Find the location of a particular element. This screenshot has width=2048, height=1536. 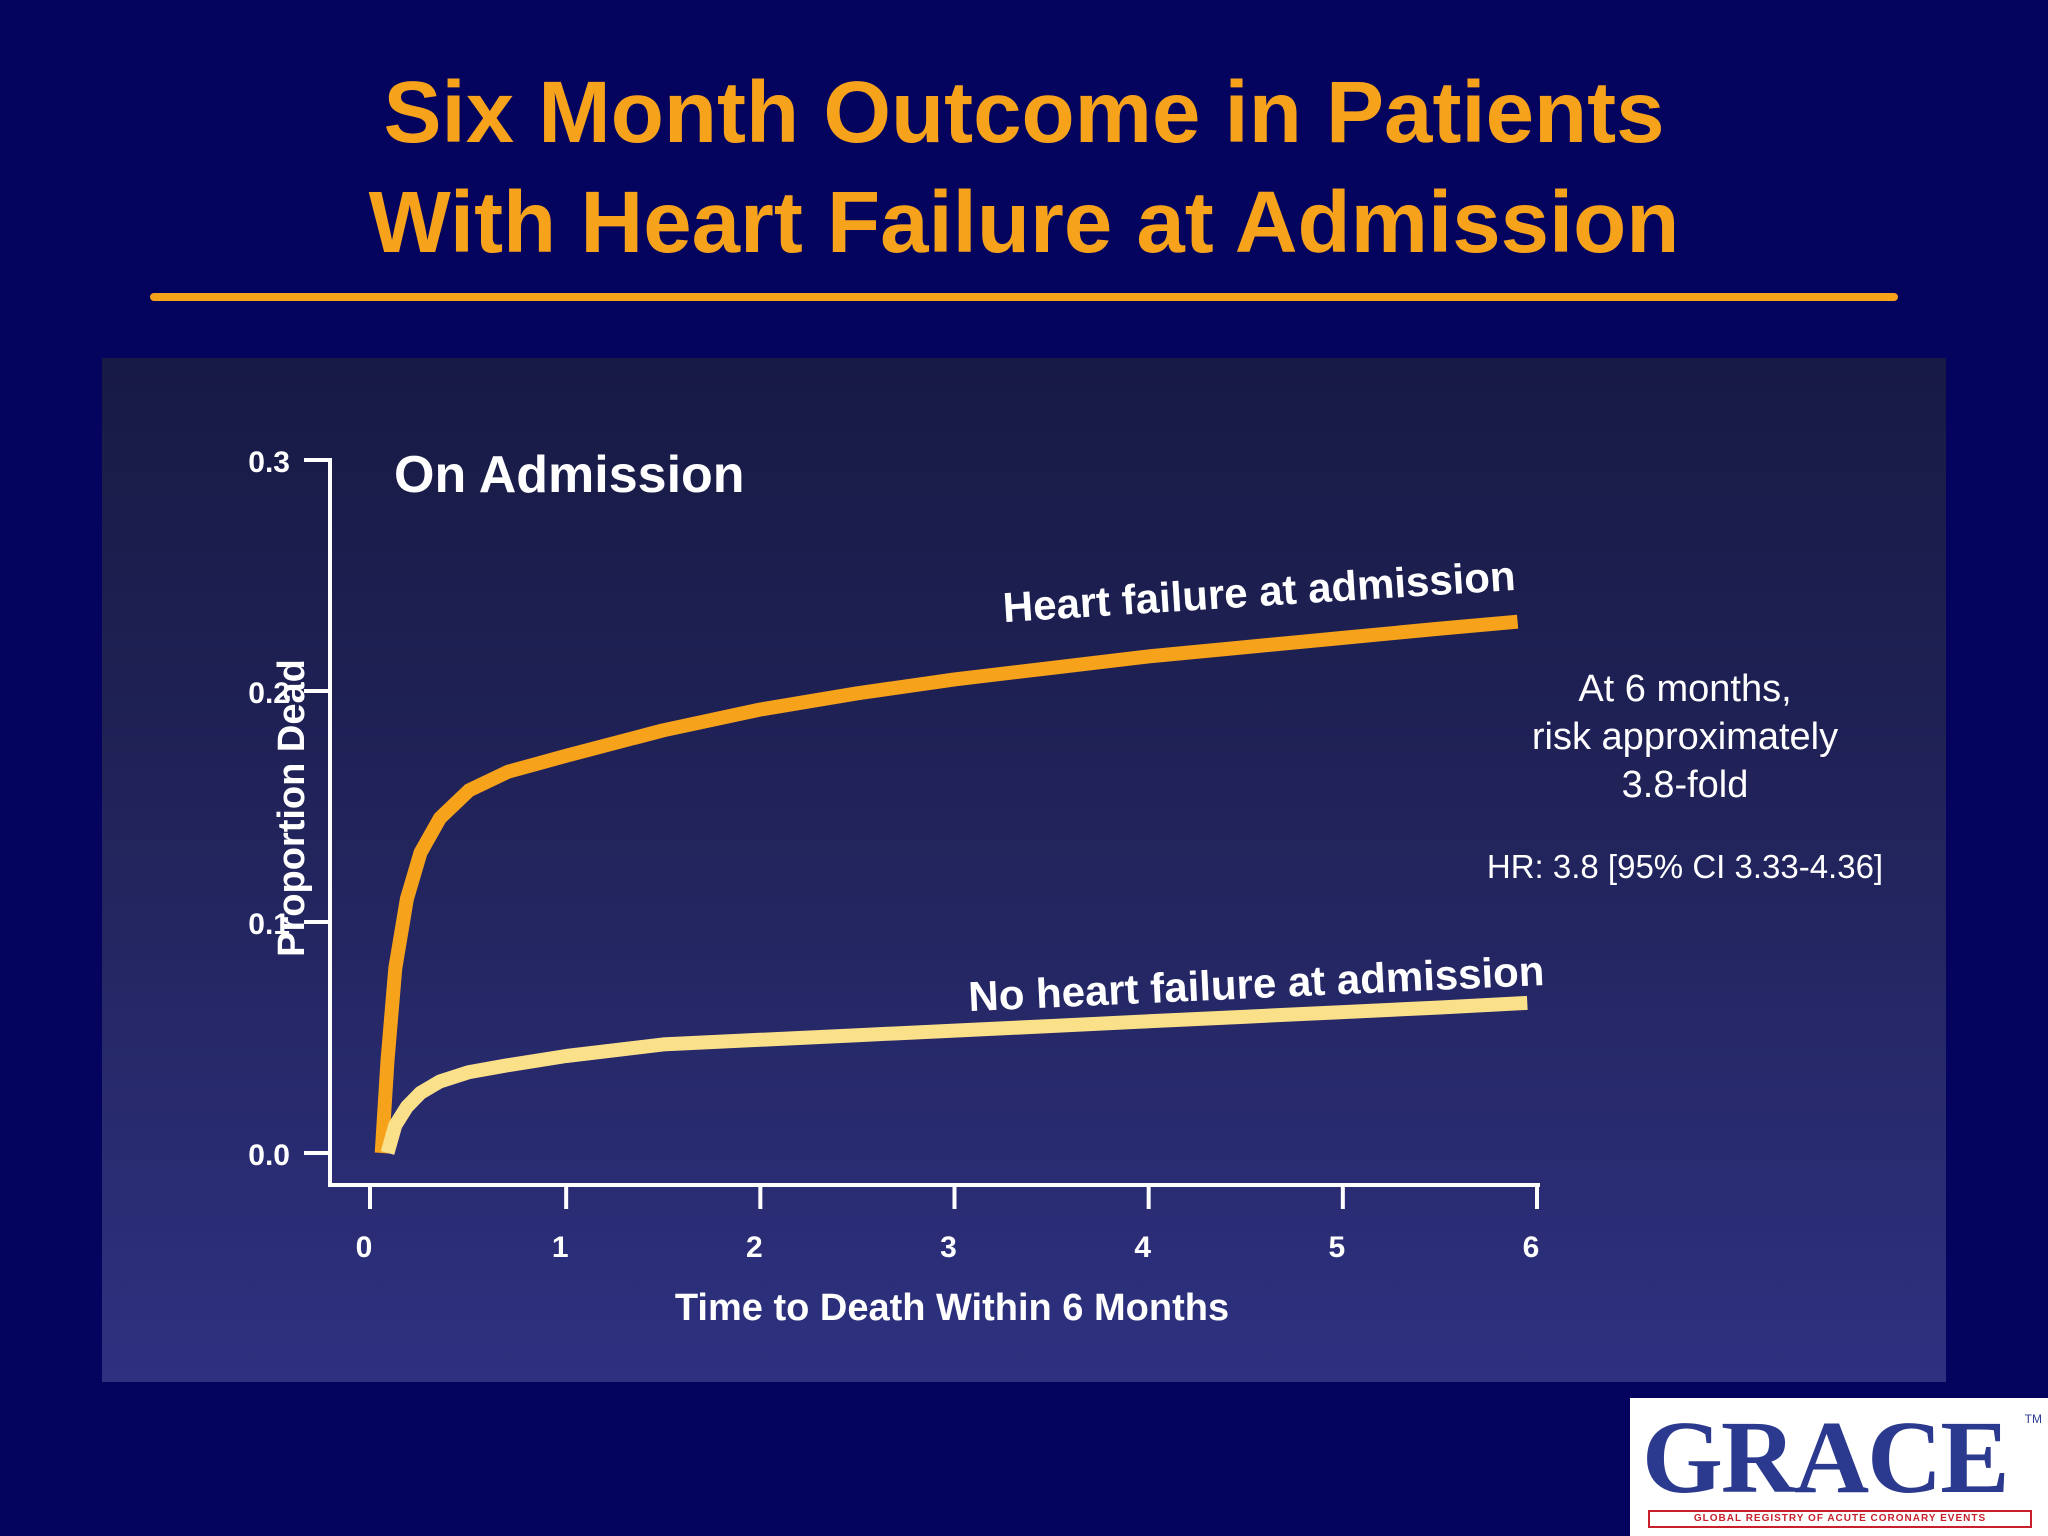

logo-subtitle-box is located at coordinates (1840, 1519).